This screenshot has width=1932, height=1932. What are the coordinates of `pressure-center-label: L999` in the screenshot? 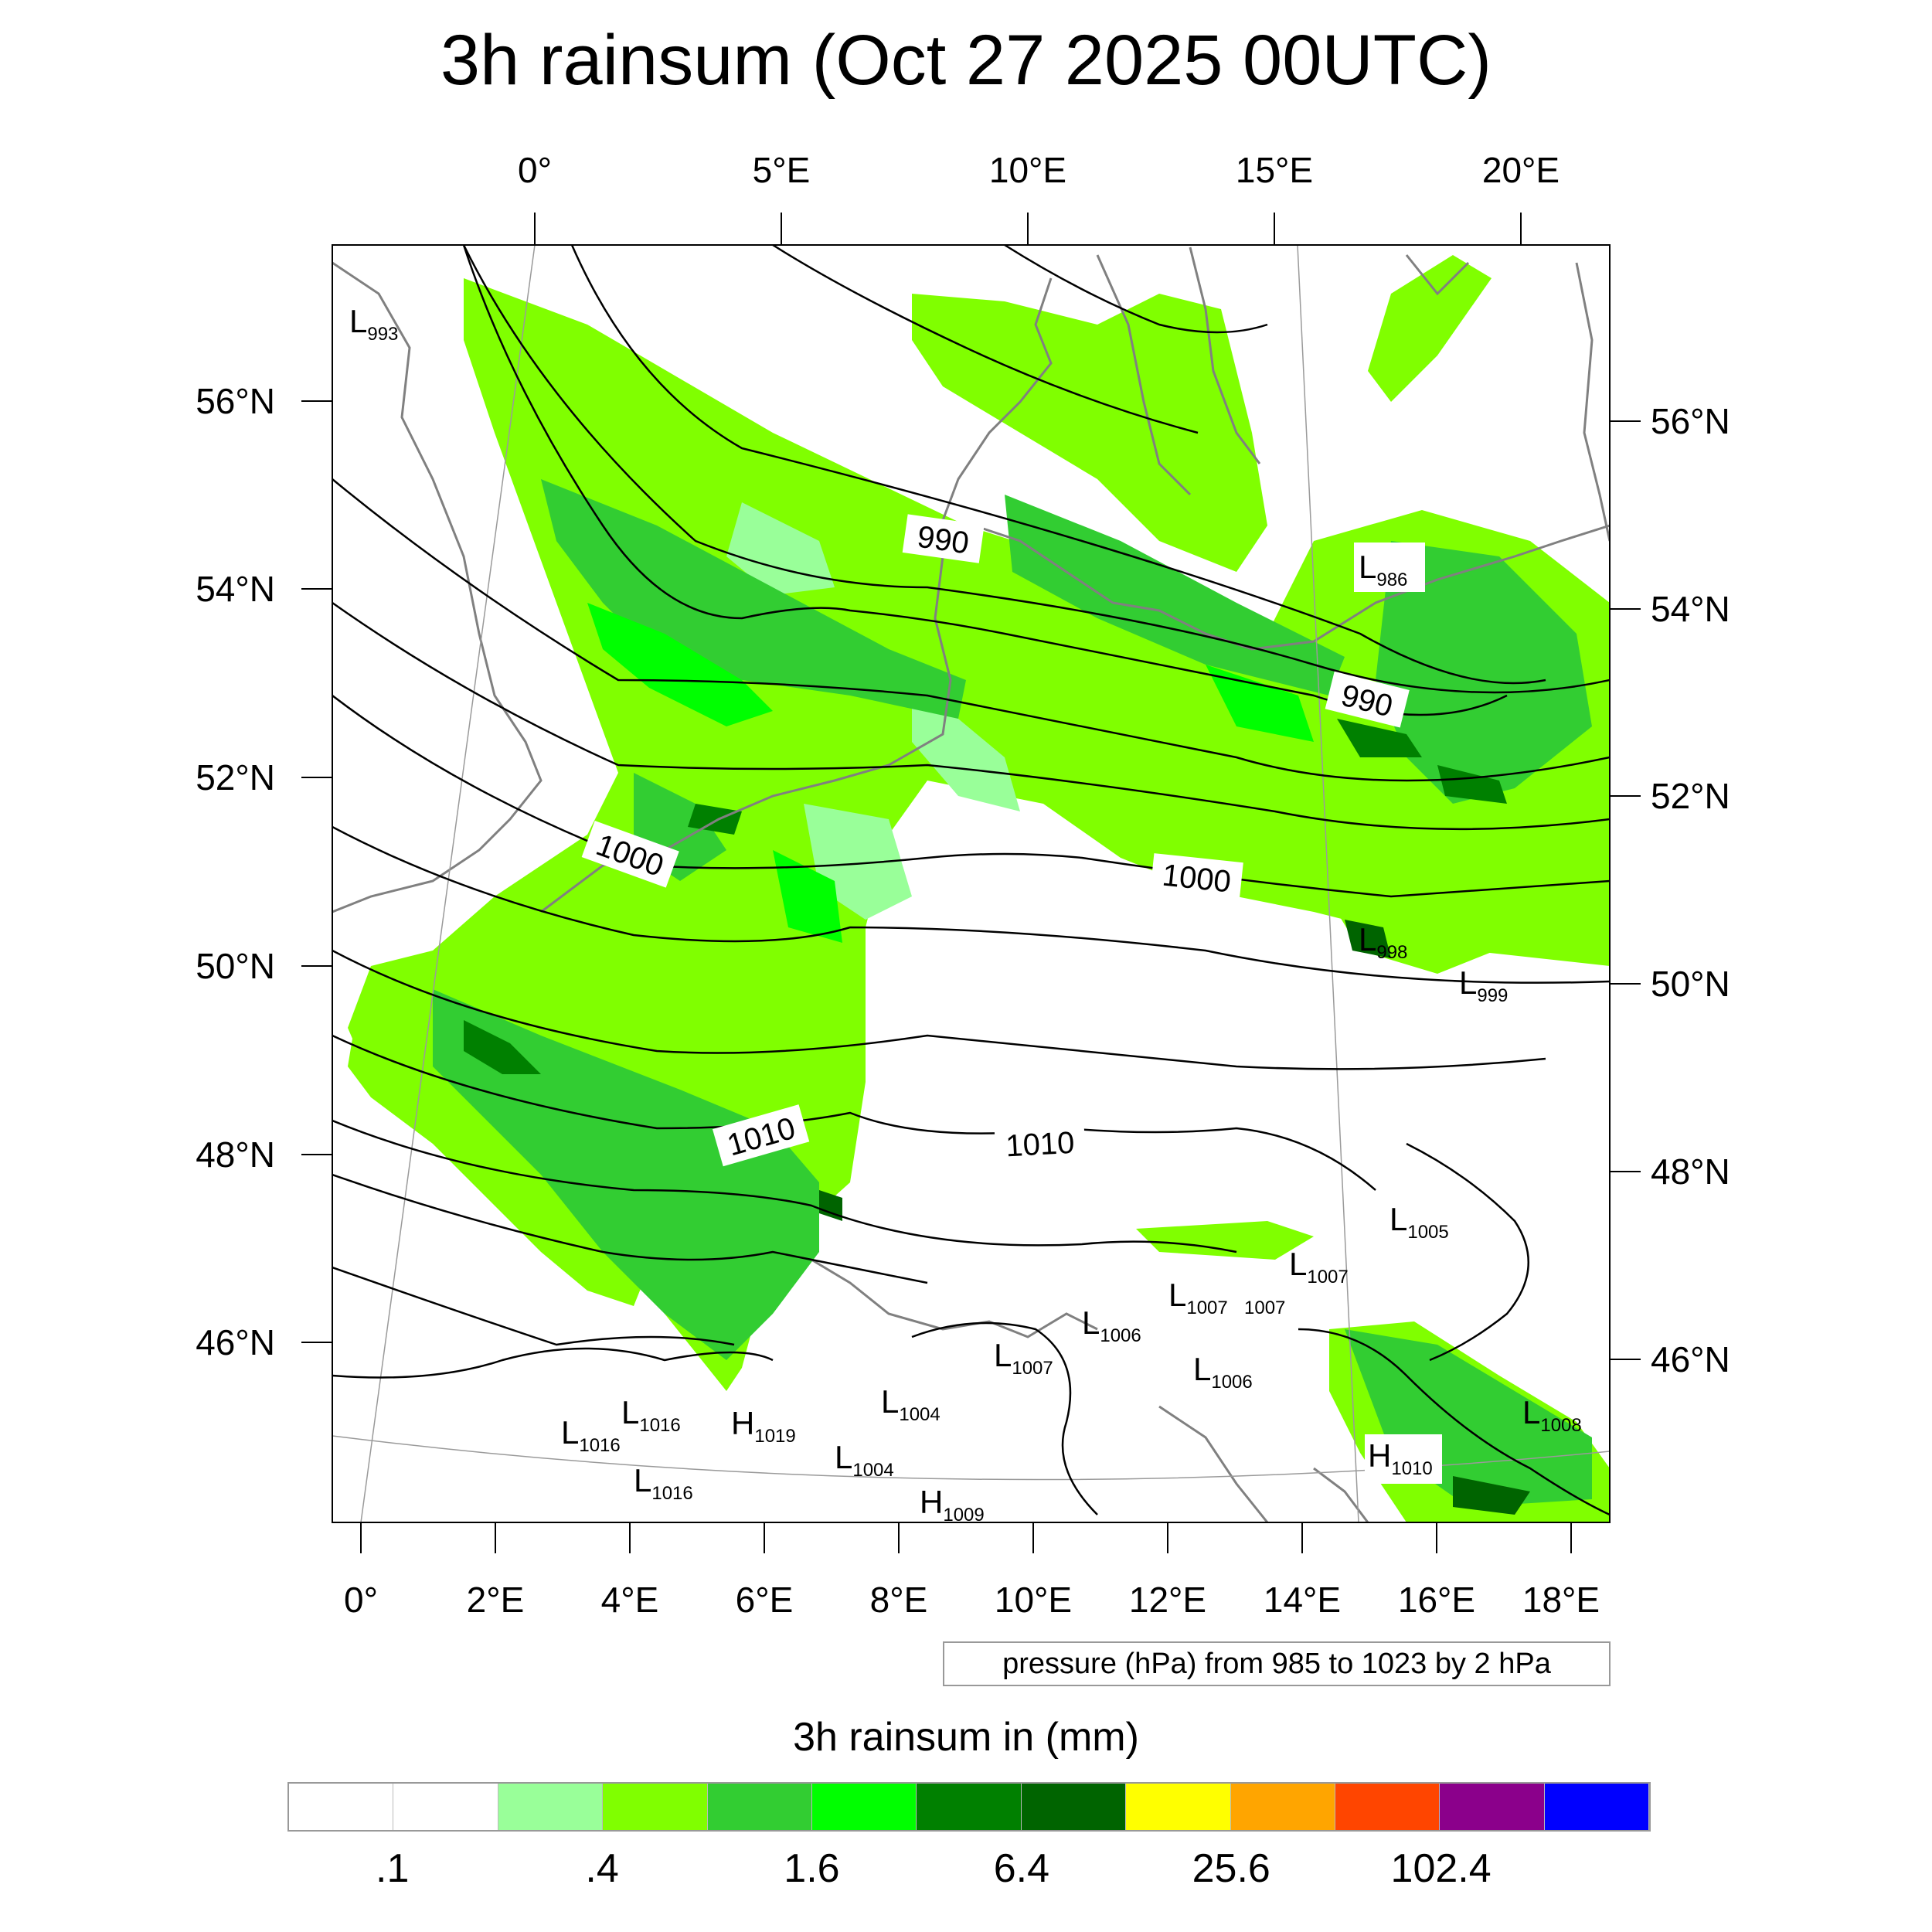 It's located at (1483, 985).